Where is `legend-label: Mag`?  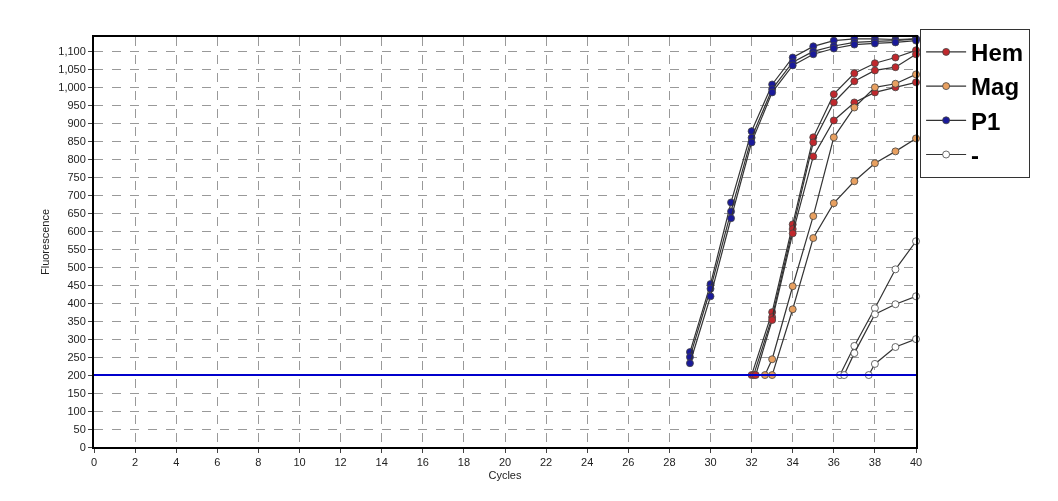 legend-label: Mag is located at coordinates (995, 87).